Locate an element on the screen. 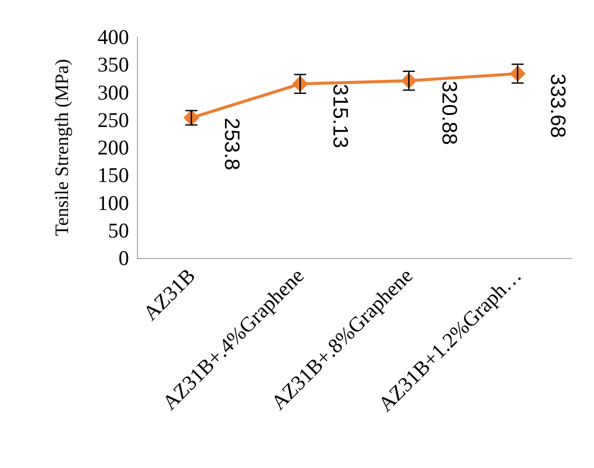 The height and width of the screenshot is (468, 594). data-label: 253.8 is located at coordinates (231, 144).